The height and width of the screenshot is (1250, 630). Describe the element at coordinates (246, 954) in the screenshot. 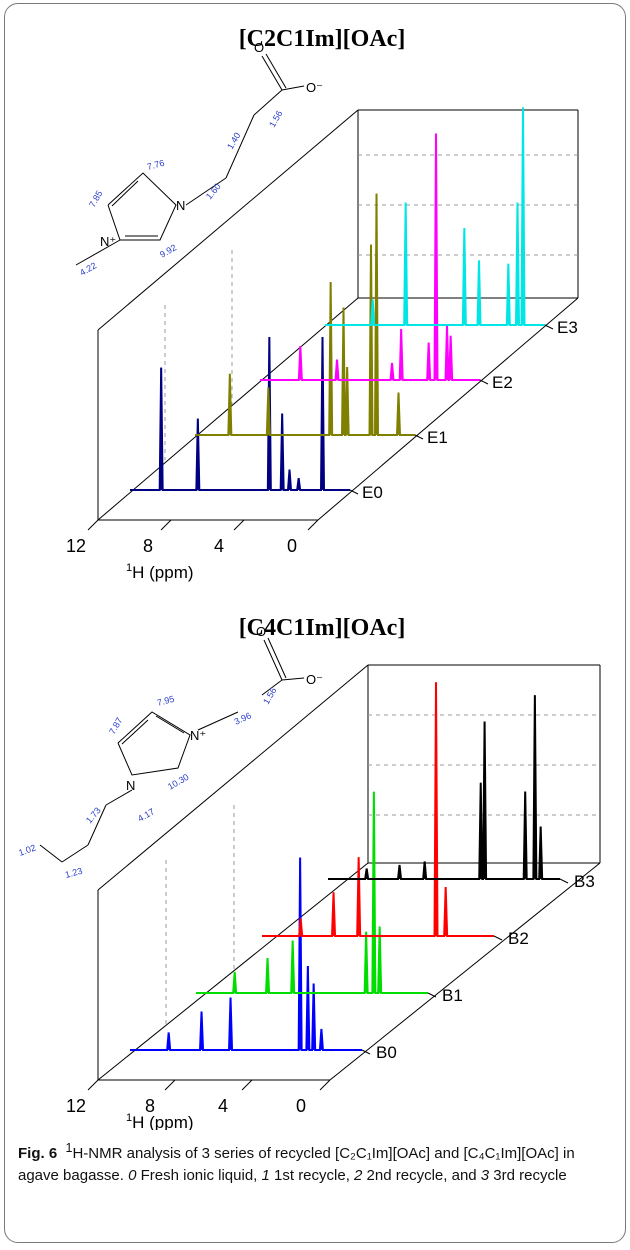

I see `spectrum-B0` at that location.